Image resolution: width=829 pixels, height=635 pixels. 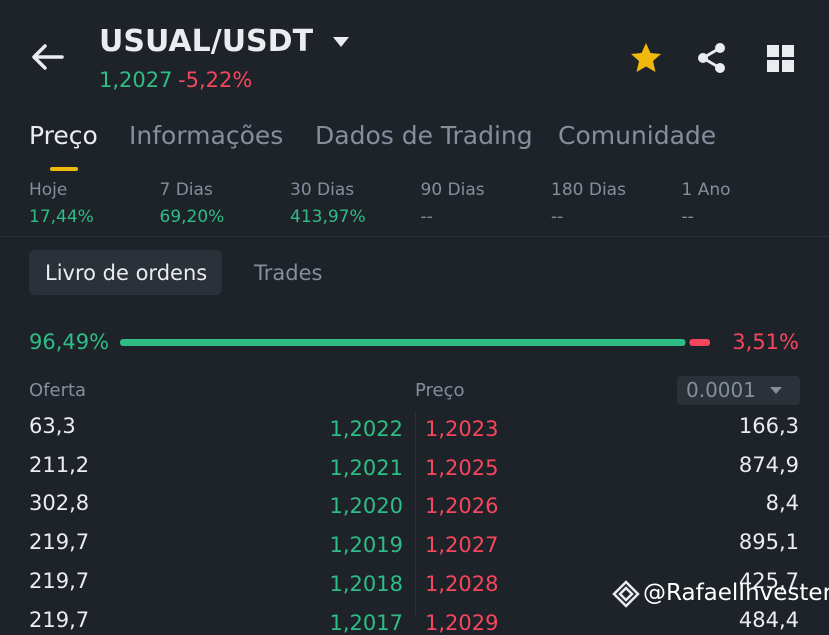 I want to click on precision-arrow, so click(x=776, y=390).